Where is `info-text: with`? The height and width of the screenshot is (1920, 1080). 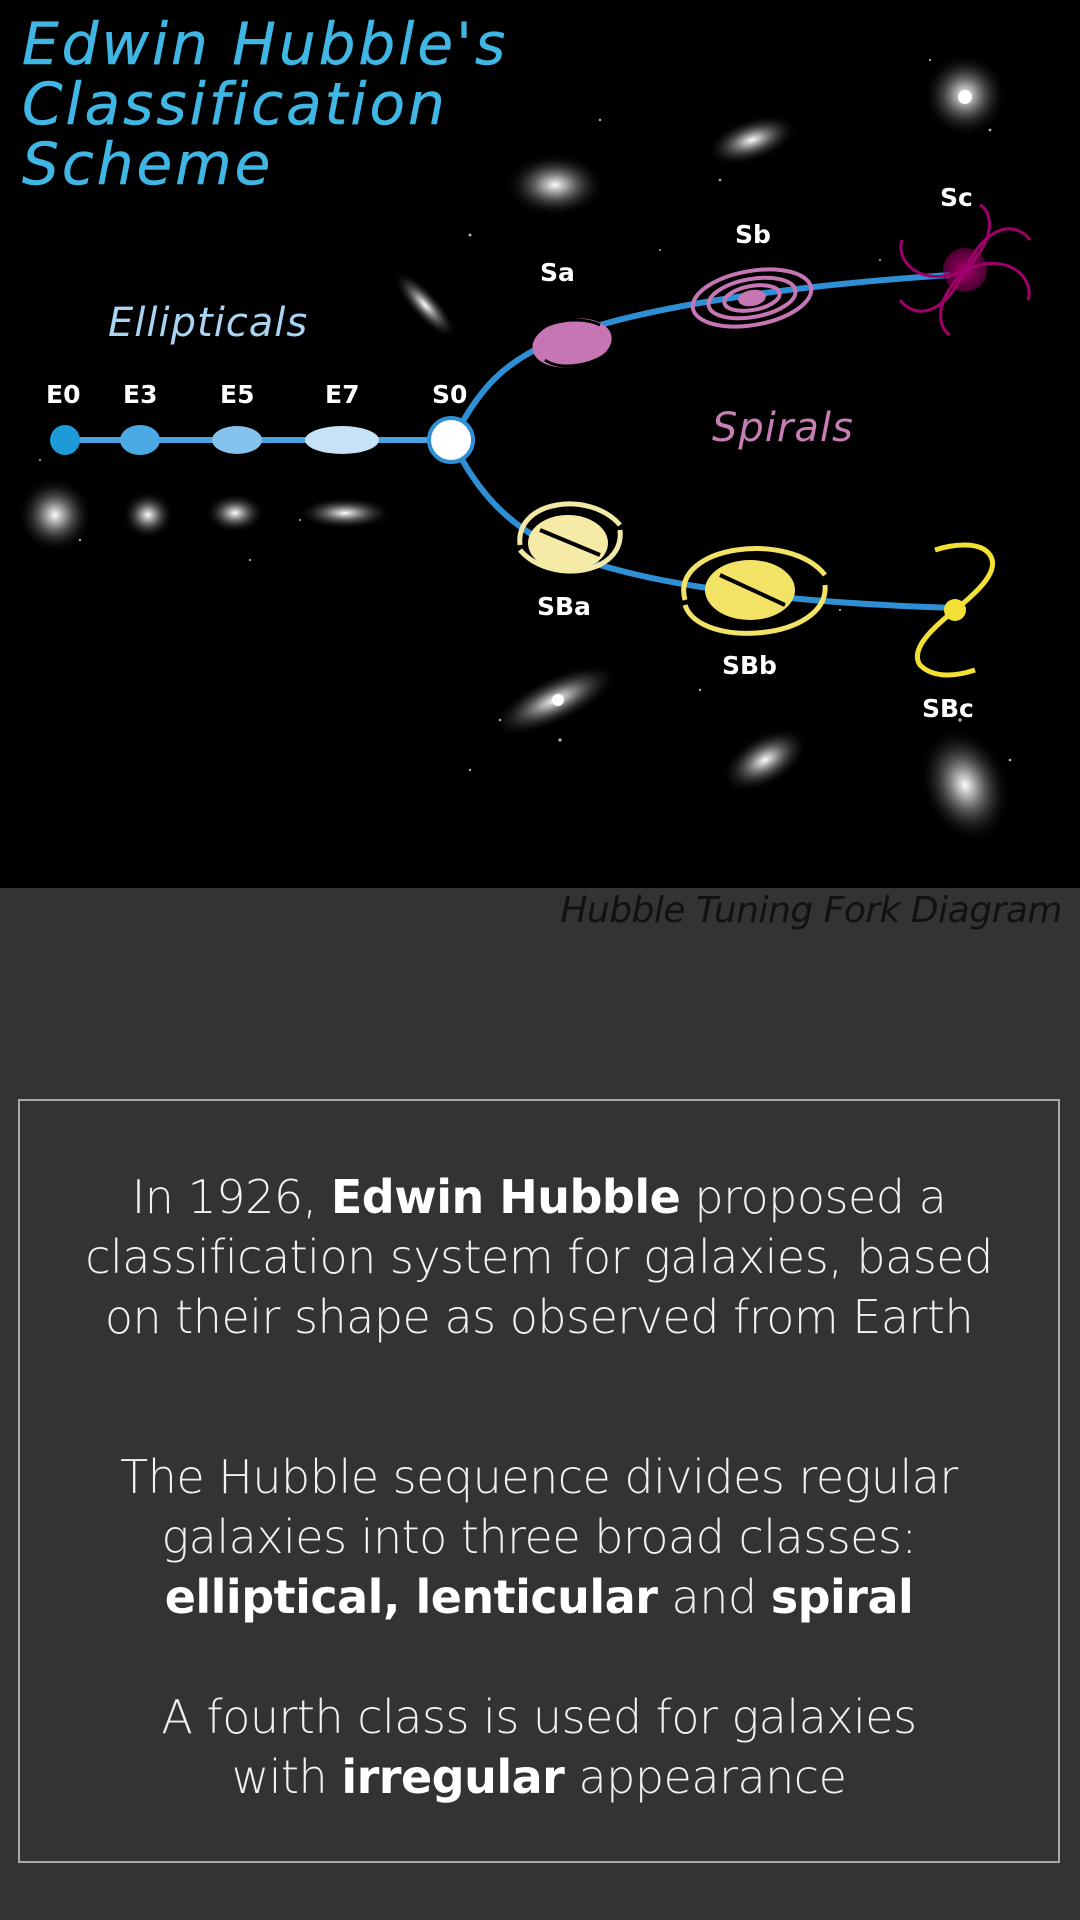
info-text: with is located at coordinates (279, 1777).